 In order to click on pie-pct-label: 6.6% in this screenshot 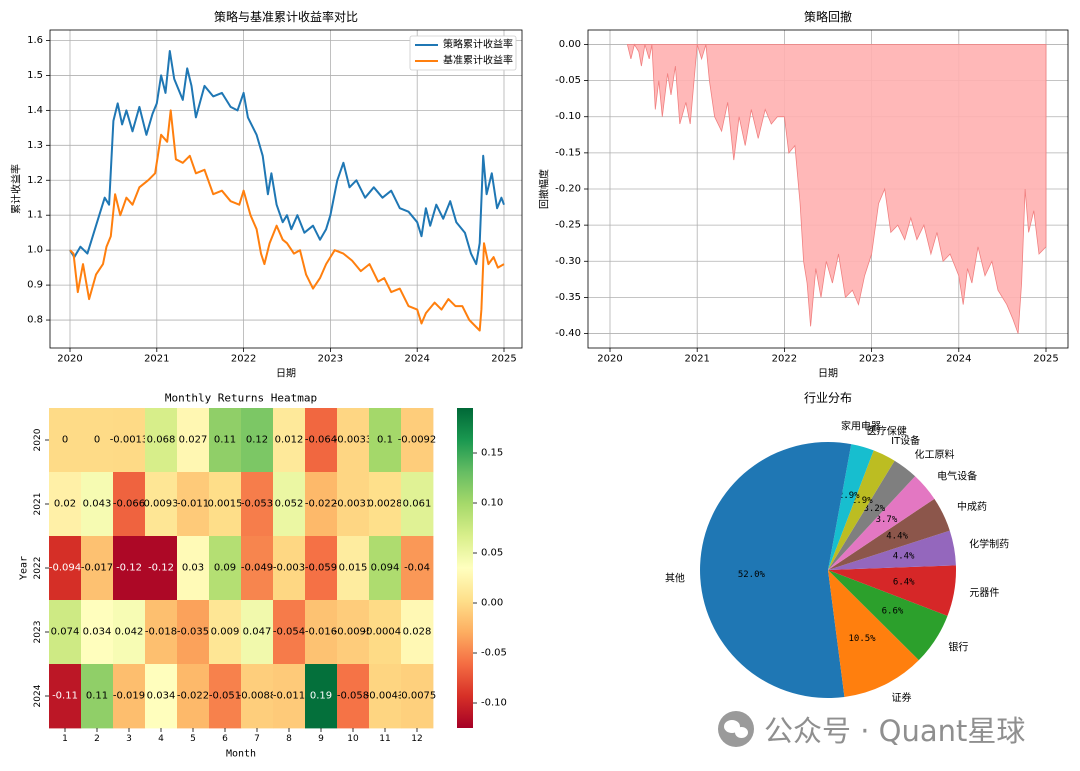, I will do `click(893, 612)`.